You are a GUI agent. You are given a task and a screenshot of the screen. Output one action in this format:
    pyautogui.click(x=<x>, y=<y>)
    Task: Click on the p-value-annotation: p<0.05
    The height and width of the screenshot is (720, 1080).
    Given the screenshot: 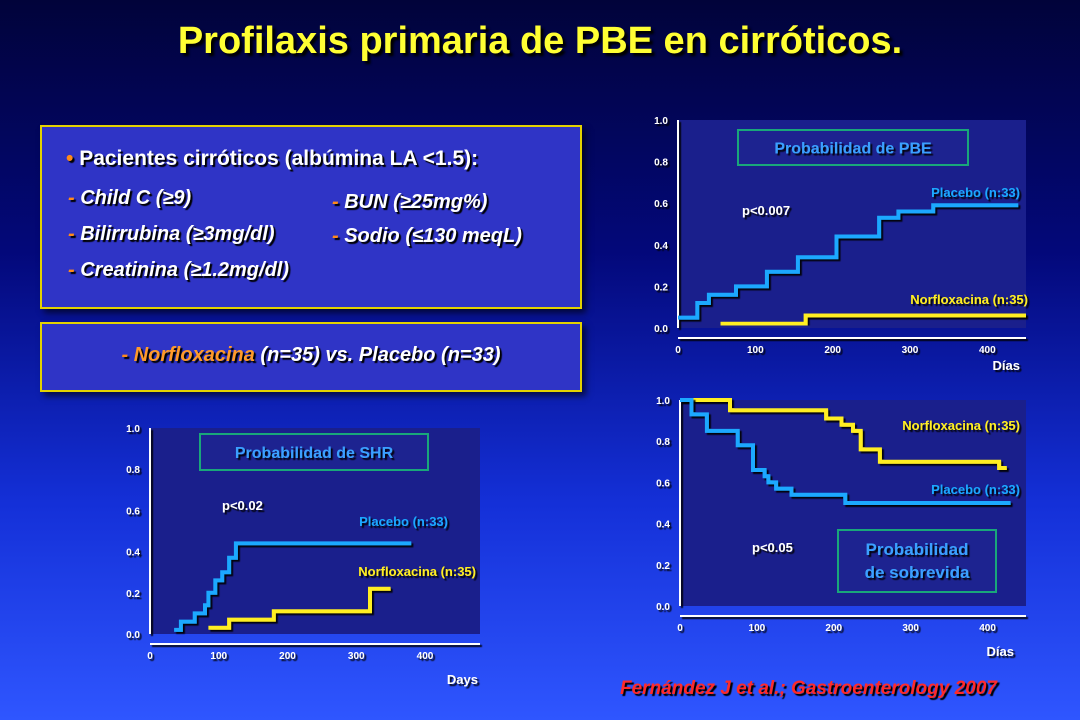 What is the action you would take?
    pyautogui.click(x=772, y=547)
    